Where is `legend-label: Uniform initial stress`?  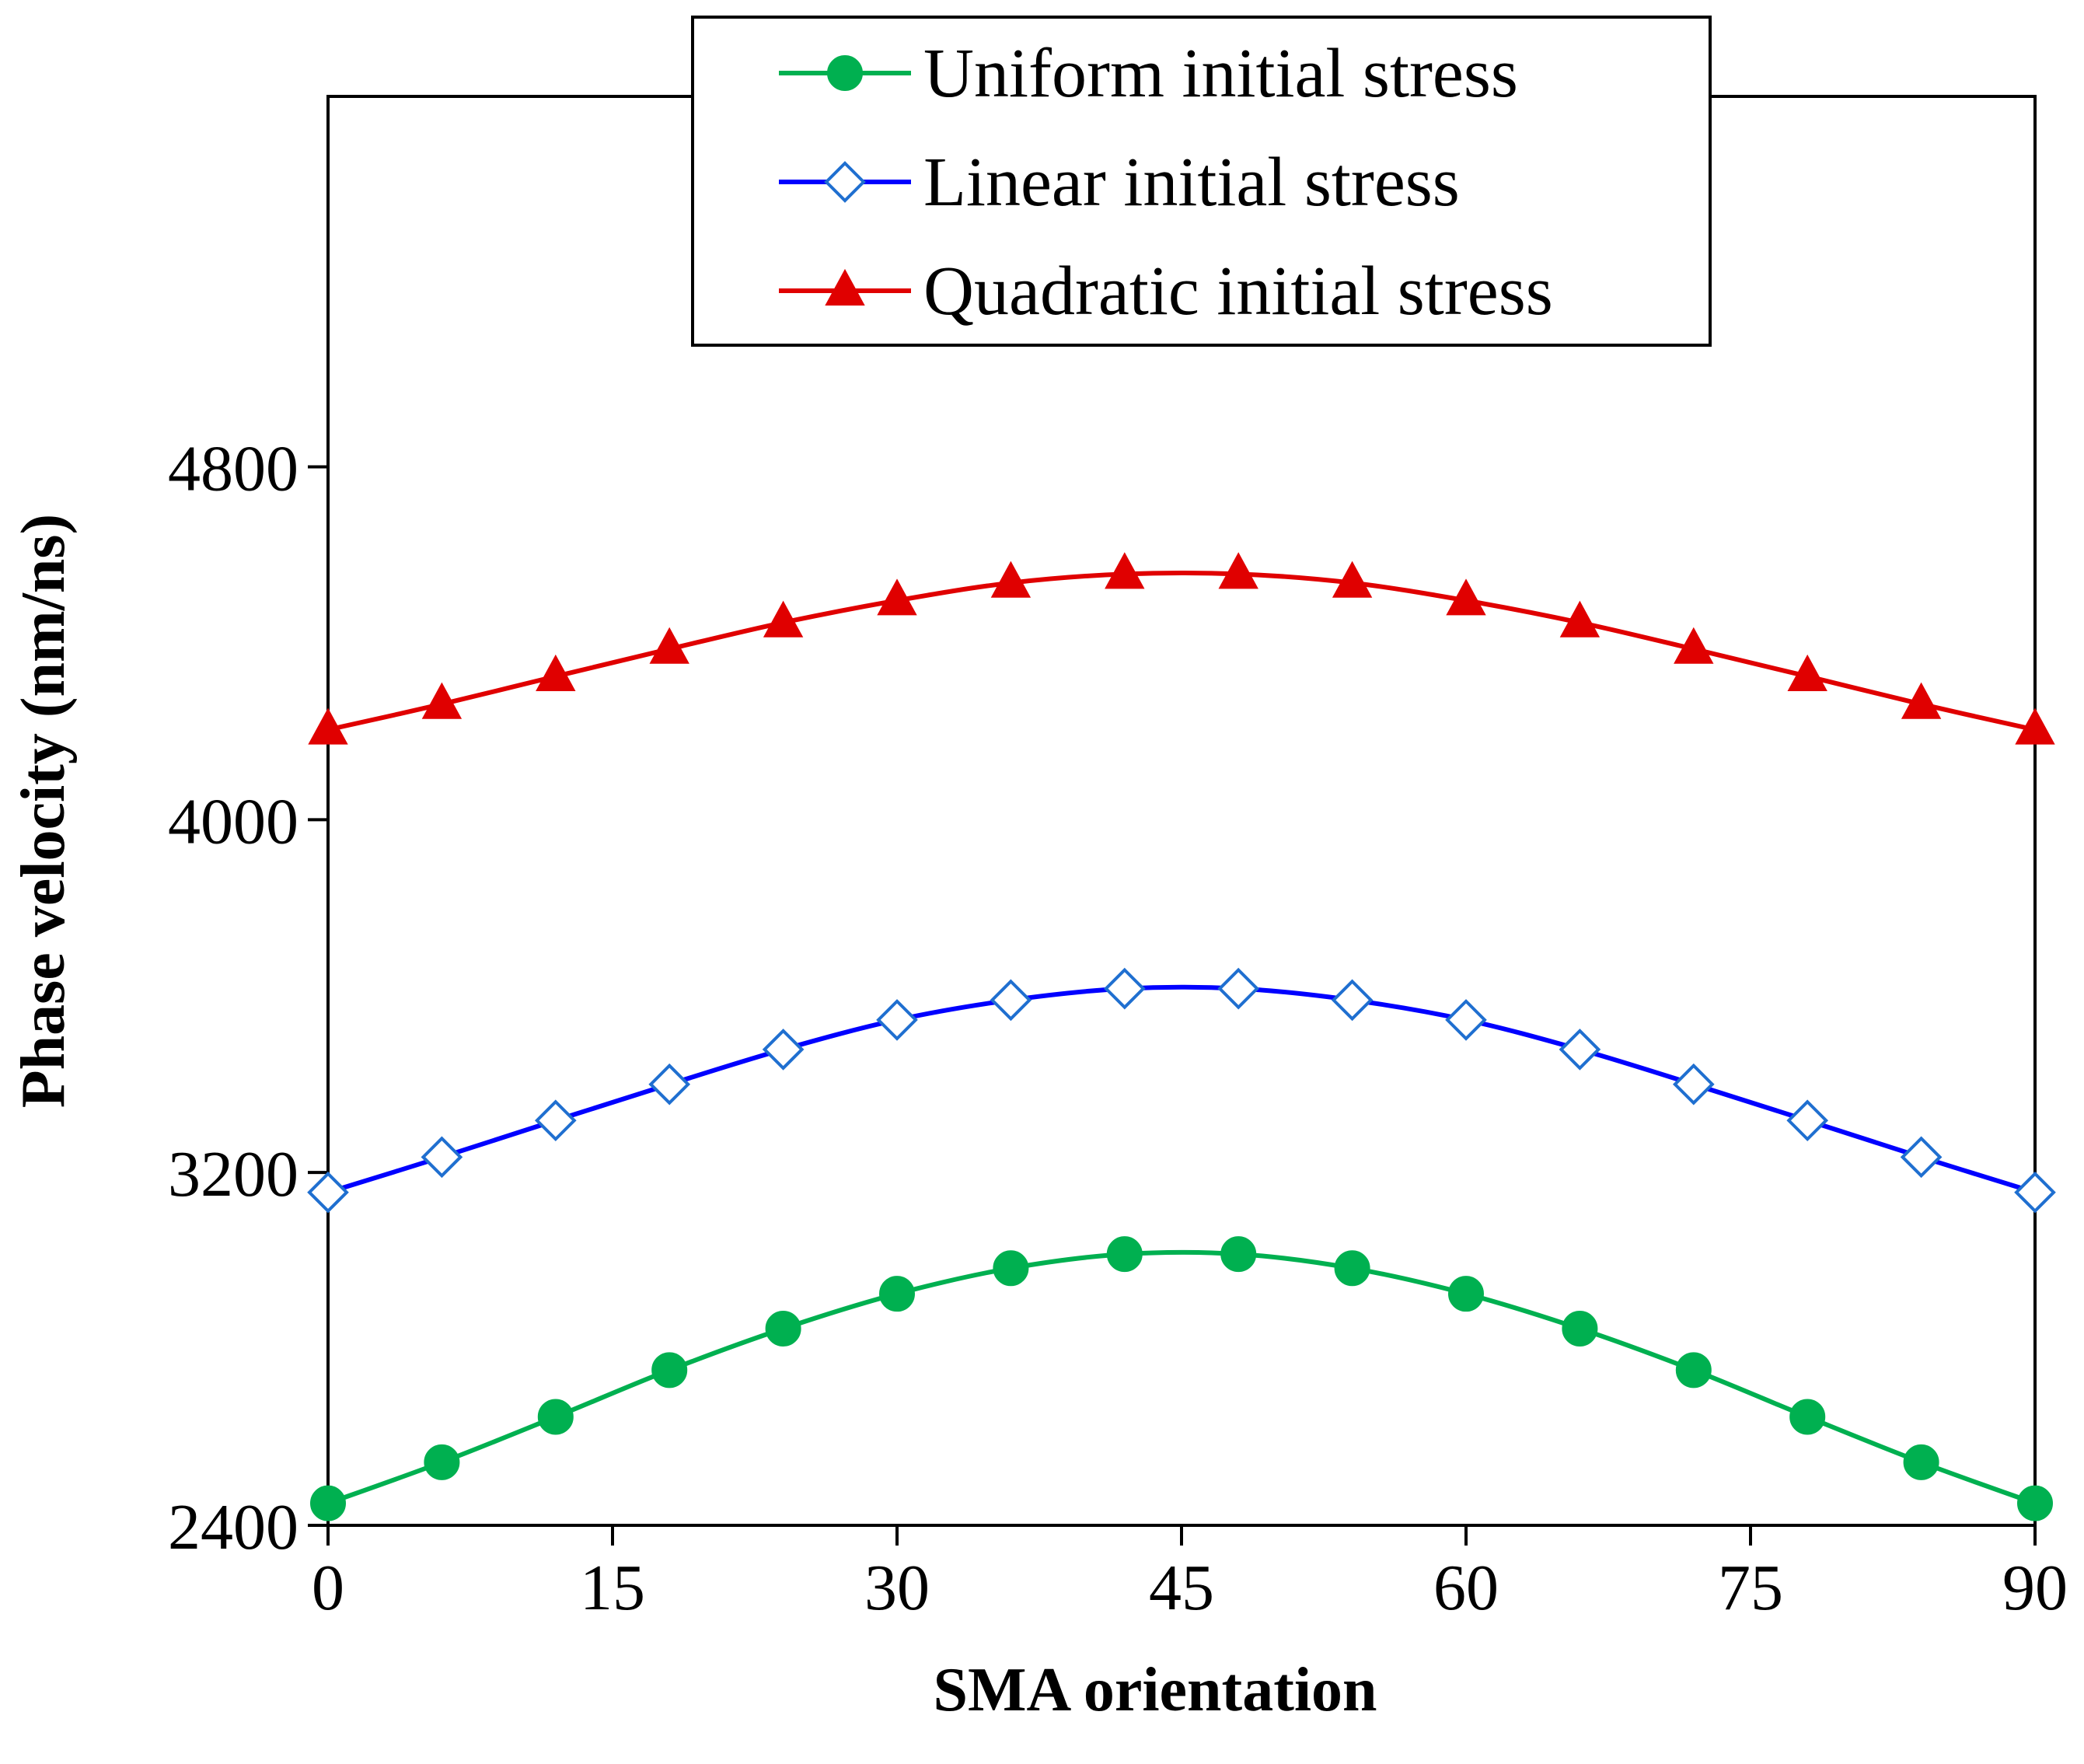 legend-label: Uniform initial stress is located at coordinates (1220, 73).